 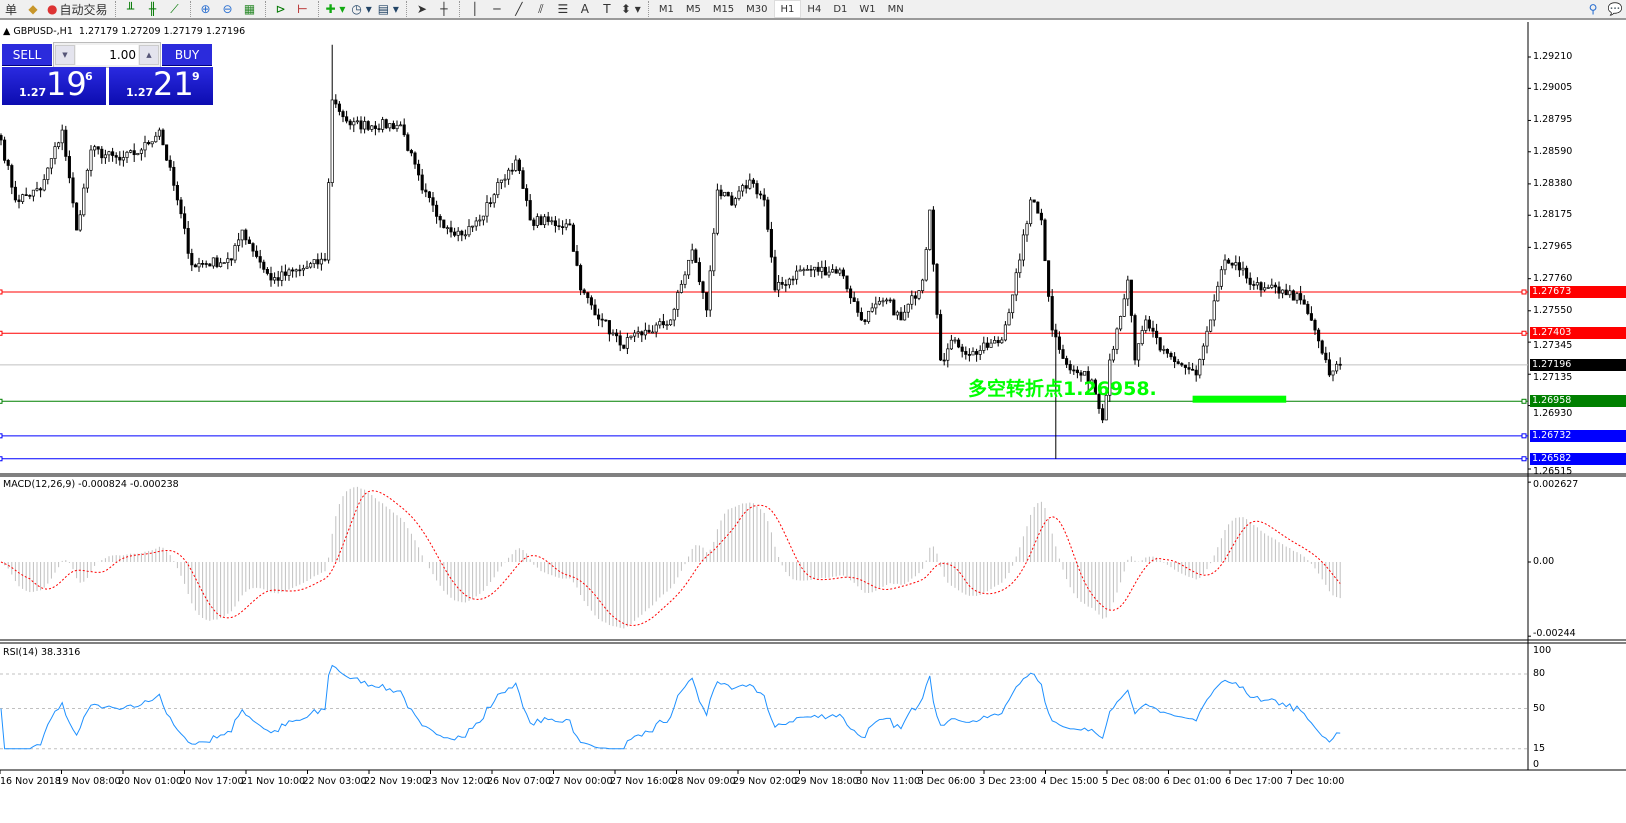 I want to click on fibonacci-icon: ☰, so click(x=563, y=9).